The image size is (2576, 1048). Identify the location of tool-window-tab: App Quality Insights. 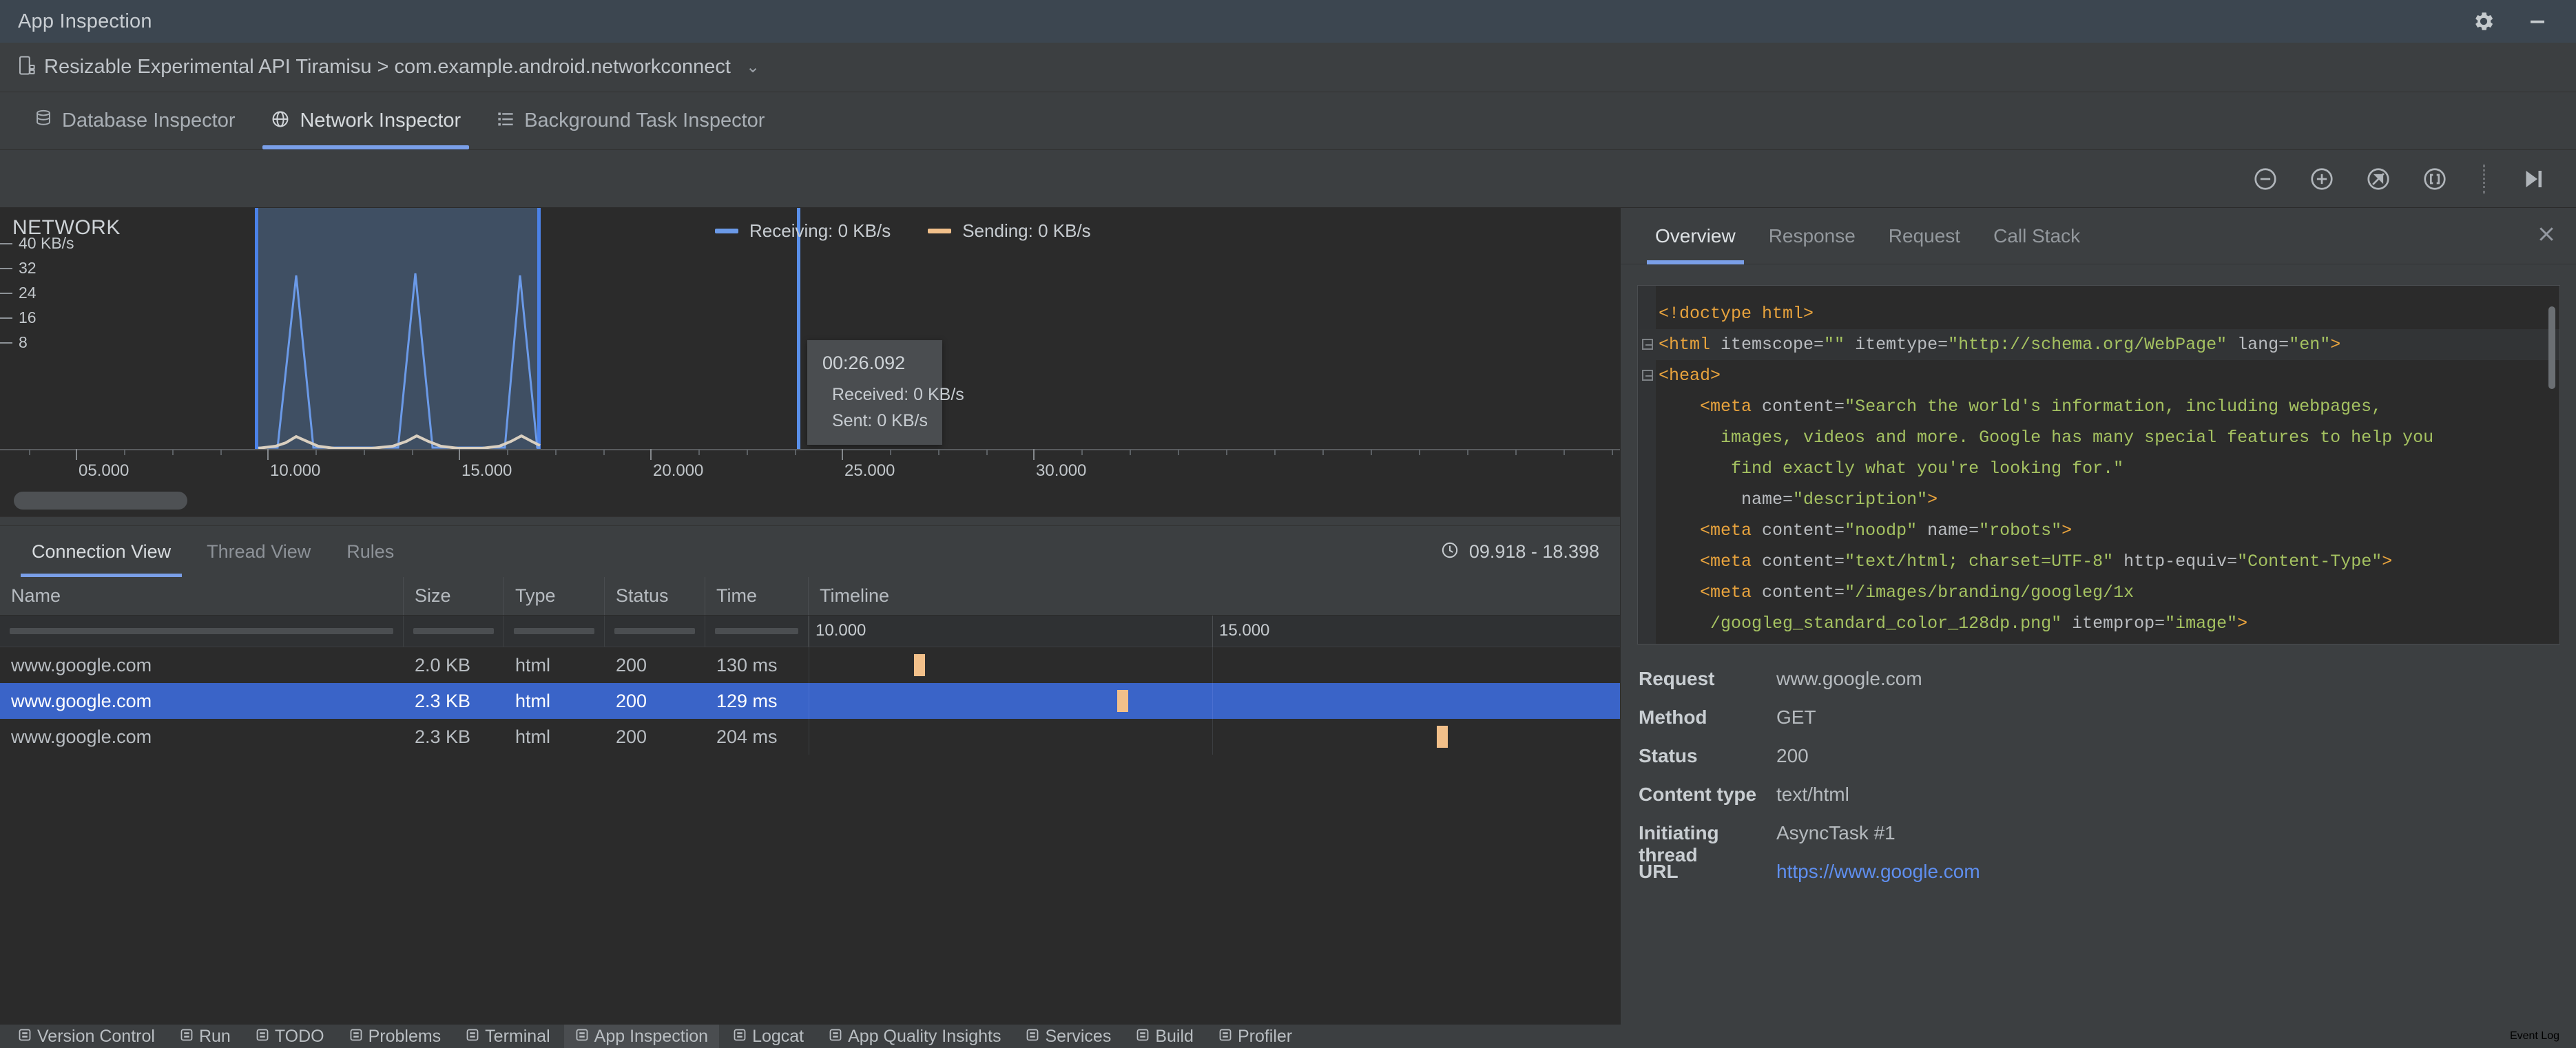
(915, 1037).